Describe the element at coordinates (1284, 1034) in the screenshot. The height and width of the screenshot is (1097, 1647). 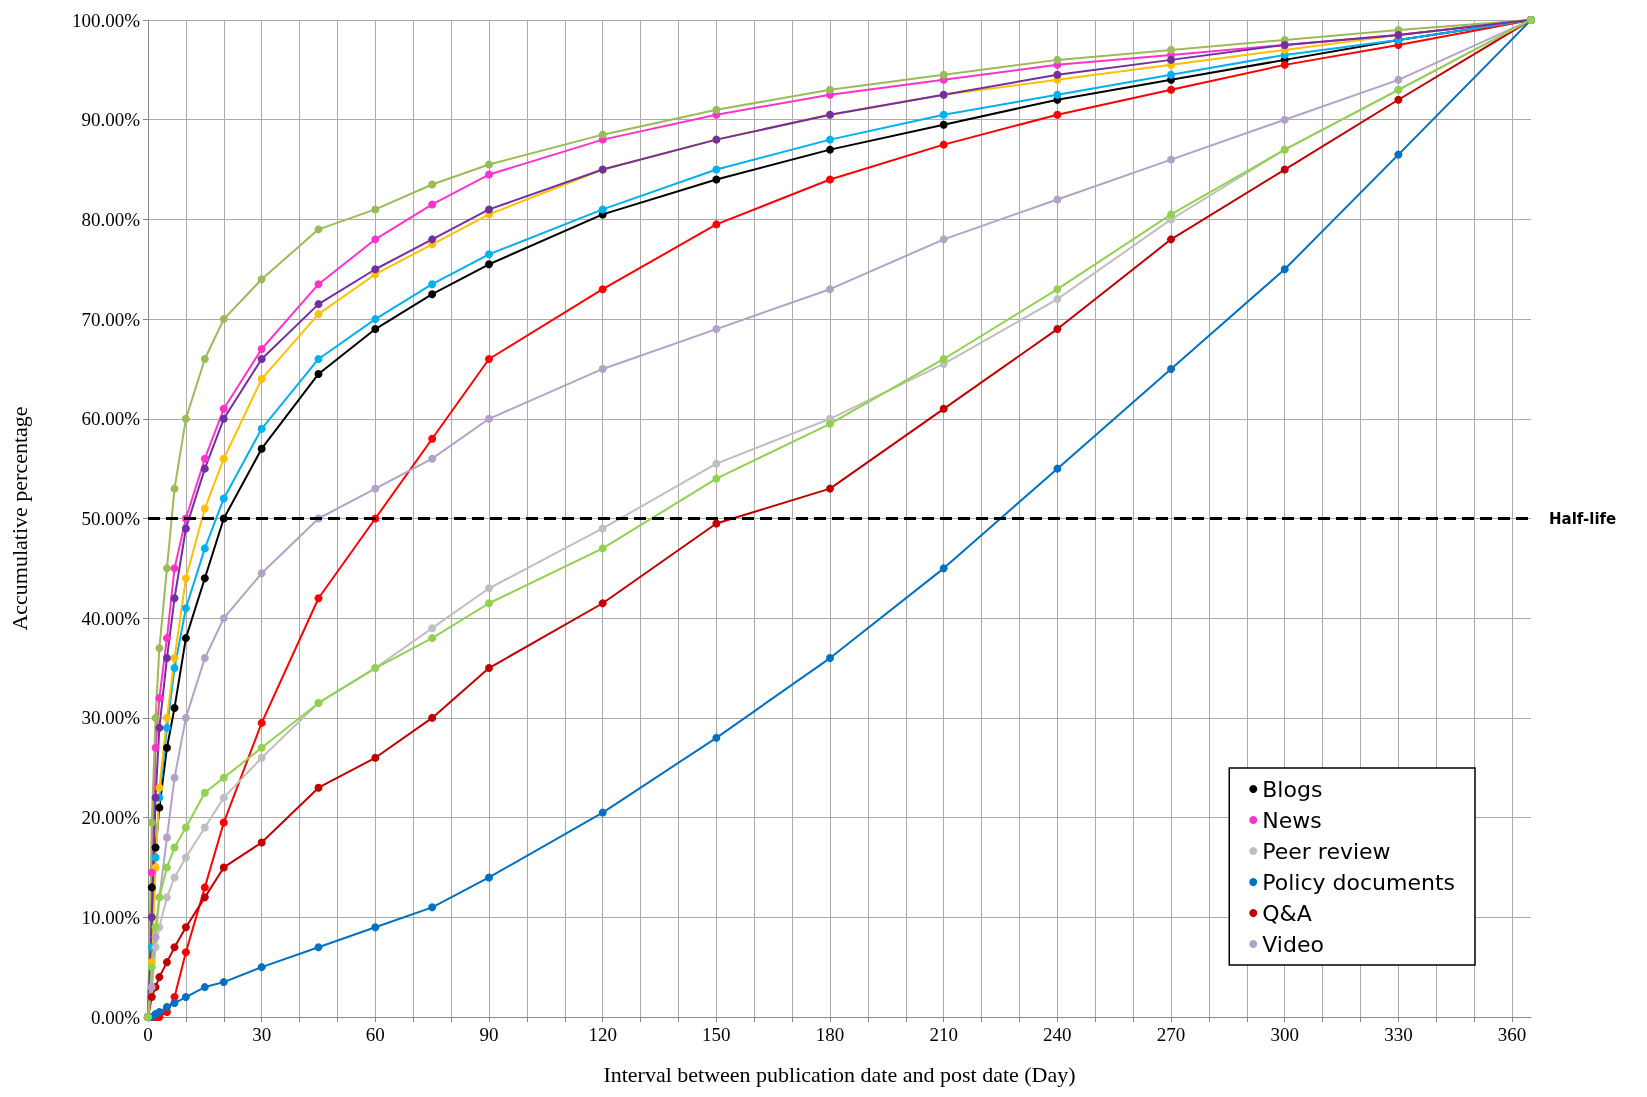
I see `x-tick-label: 300` at that location.